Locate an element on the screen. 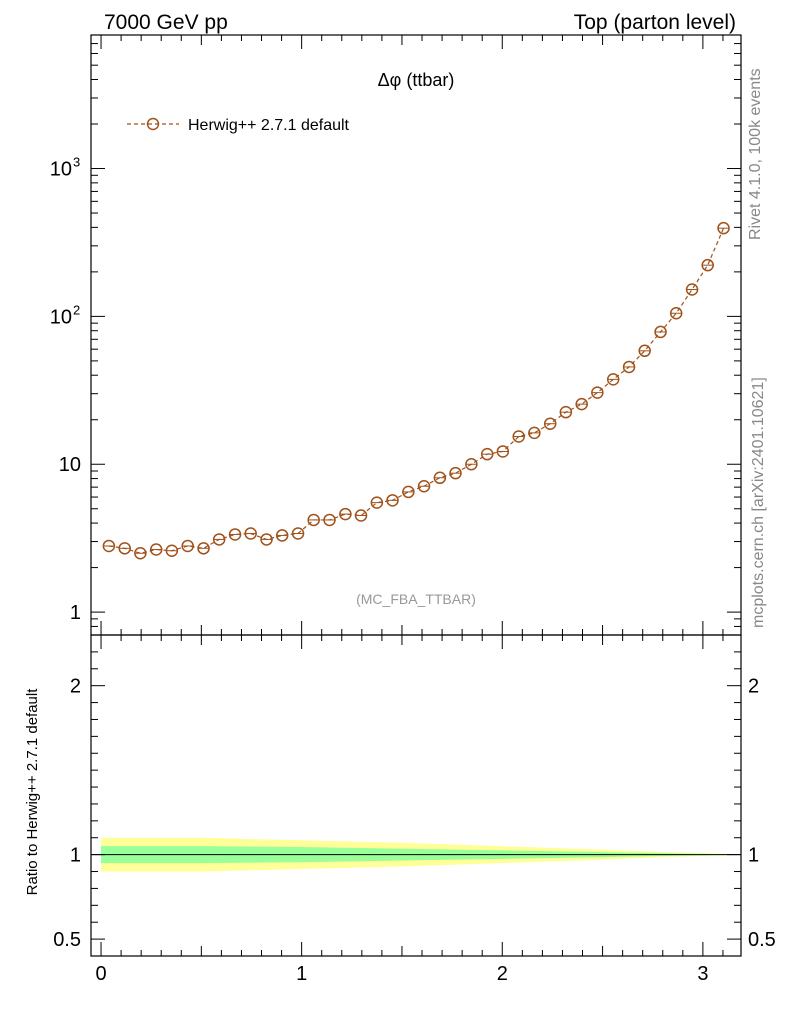  main-title: Δφ (ttbar) is located at coordinates (416, 80).